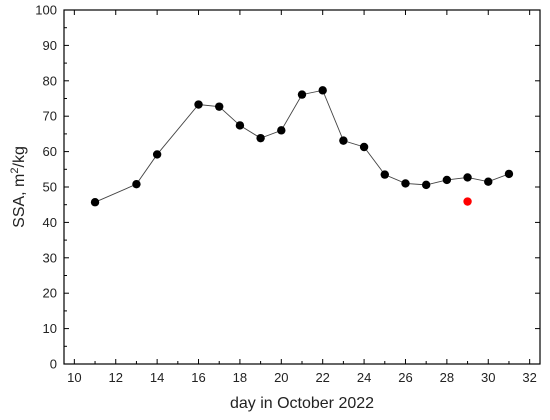 The width and height of the screenshot is (550, 420). I want to click on y-axis-label-main: SSA, m, so click(19, 201).